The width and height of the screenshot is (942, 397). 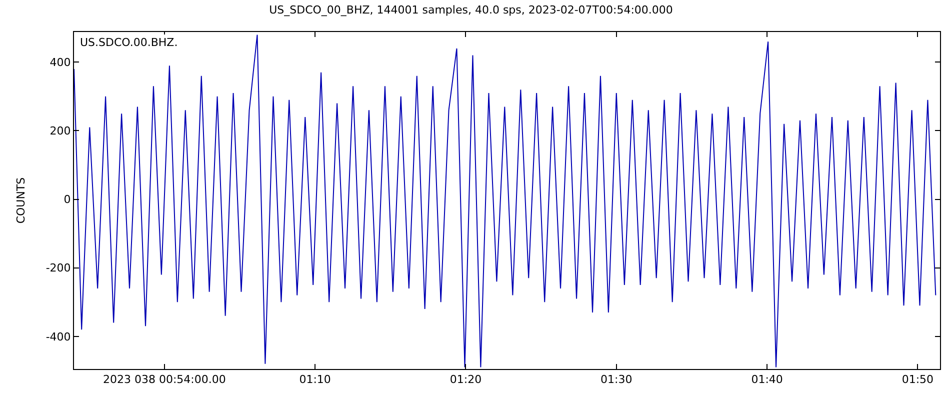 What do you see at coordinates (466, 379) in the screenshot?
I see `x-tick-label: 01:20` at bounding box center [466, 379].